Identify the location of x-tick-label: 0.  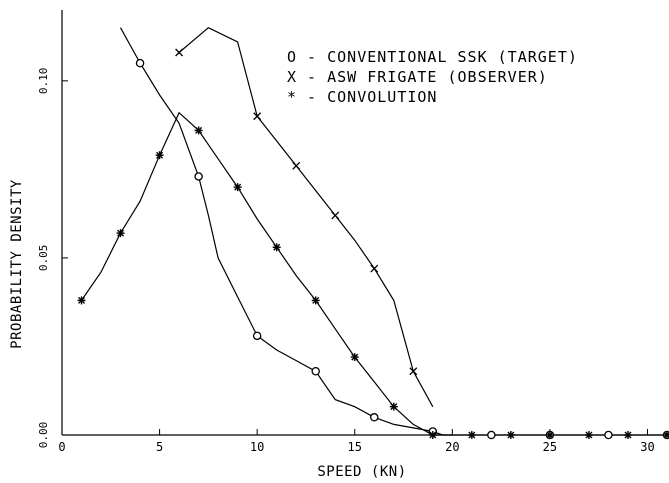
(61, 447).